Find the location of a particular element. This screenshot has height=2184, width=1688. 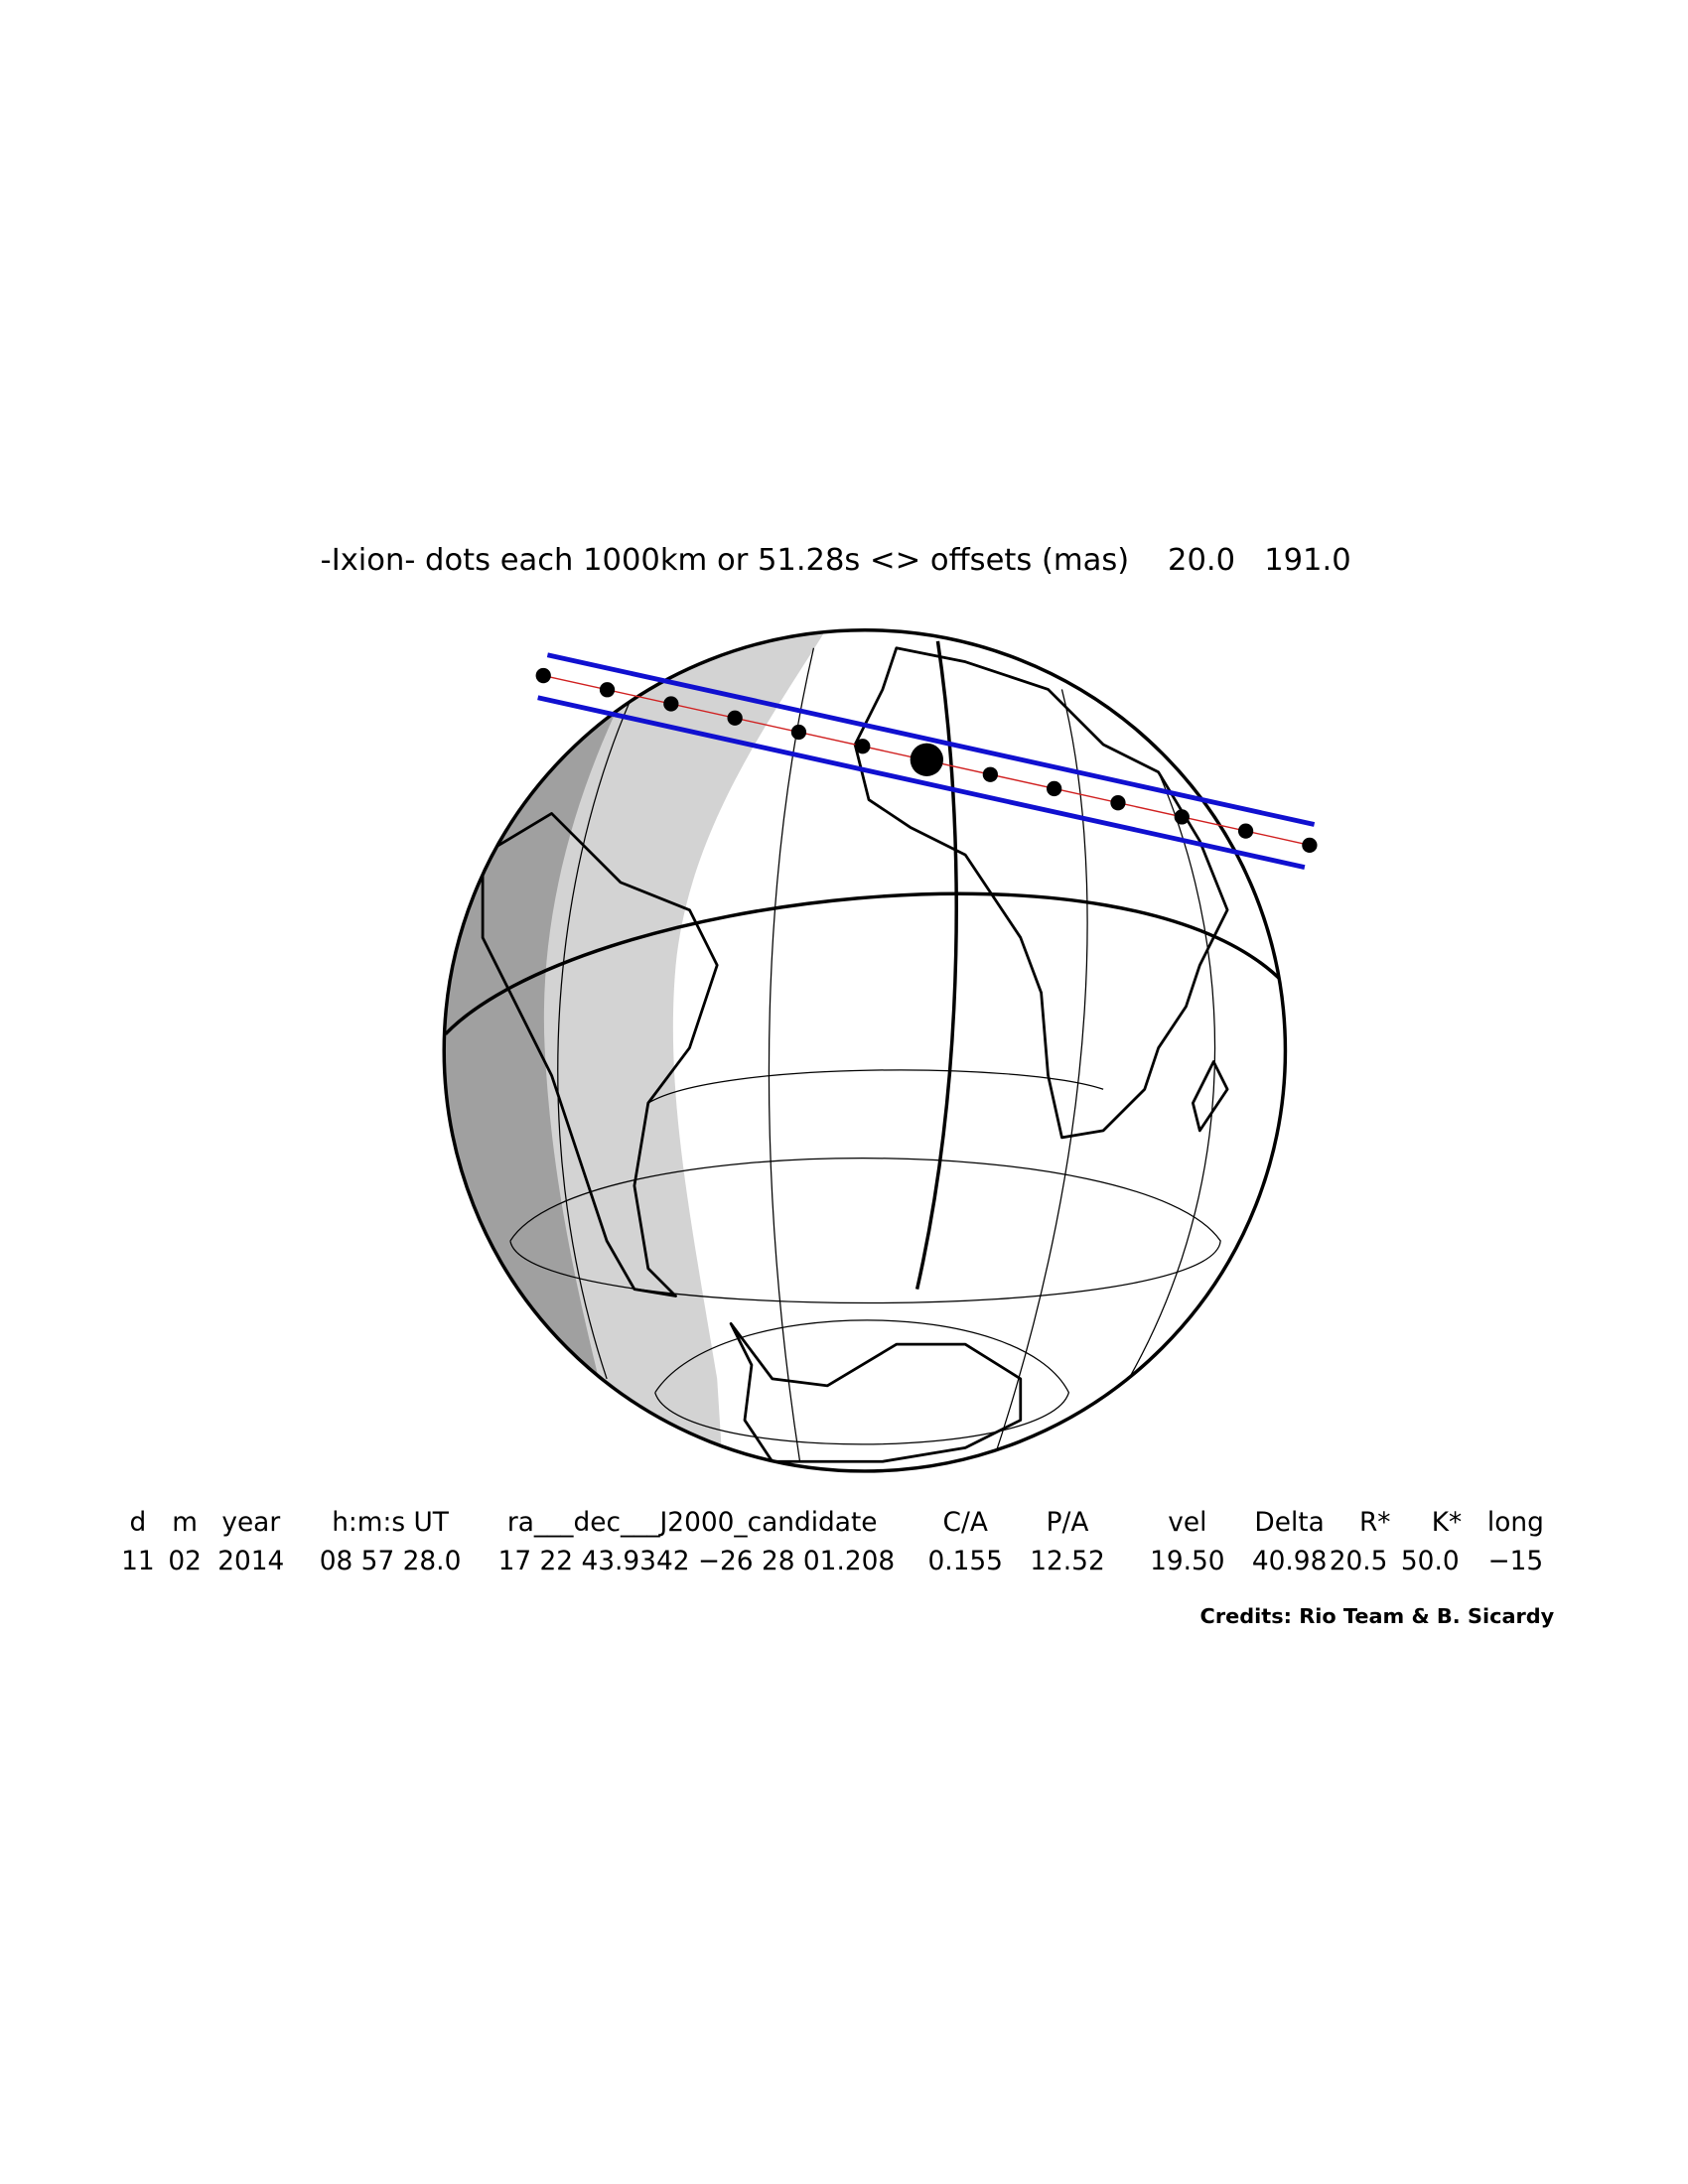

table-header: d is located at coordinates (138, 1523).